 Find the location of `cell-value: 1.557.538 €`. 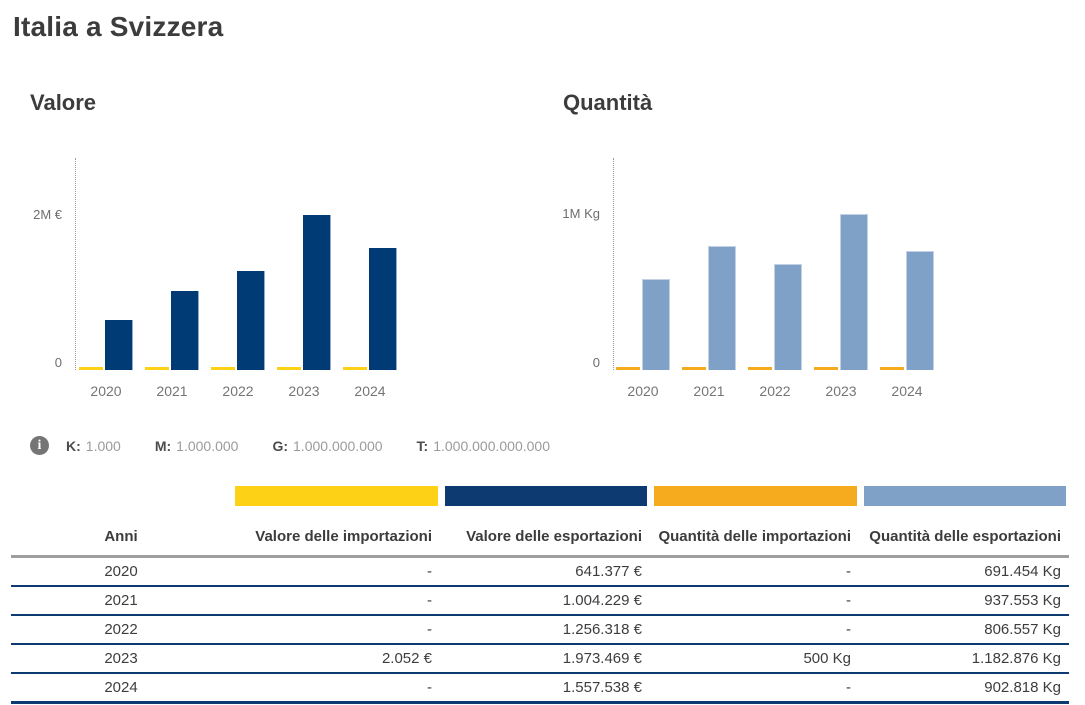

cell-value: 1.557.538 € is located at coordinates (545, 688).